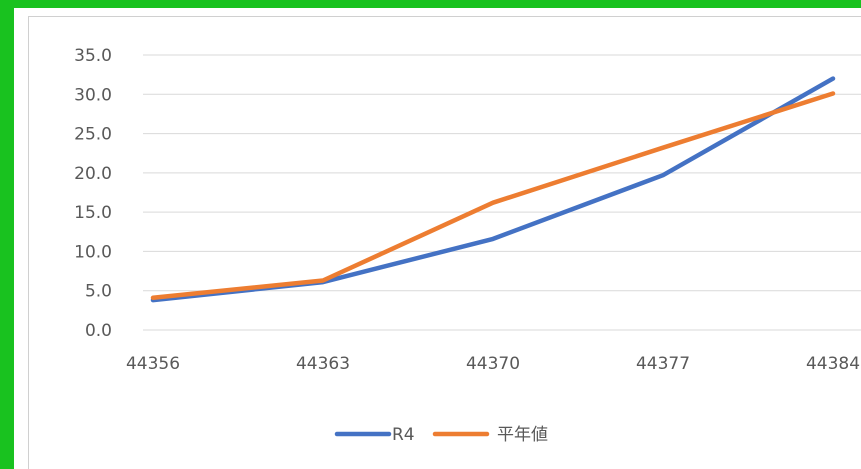 This screenshot has height=469, width=861. What do you see at coordinates (833, 364) in the screenshot?
I see `x-tick-label: 44384` at bounding box center [833, 364].